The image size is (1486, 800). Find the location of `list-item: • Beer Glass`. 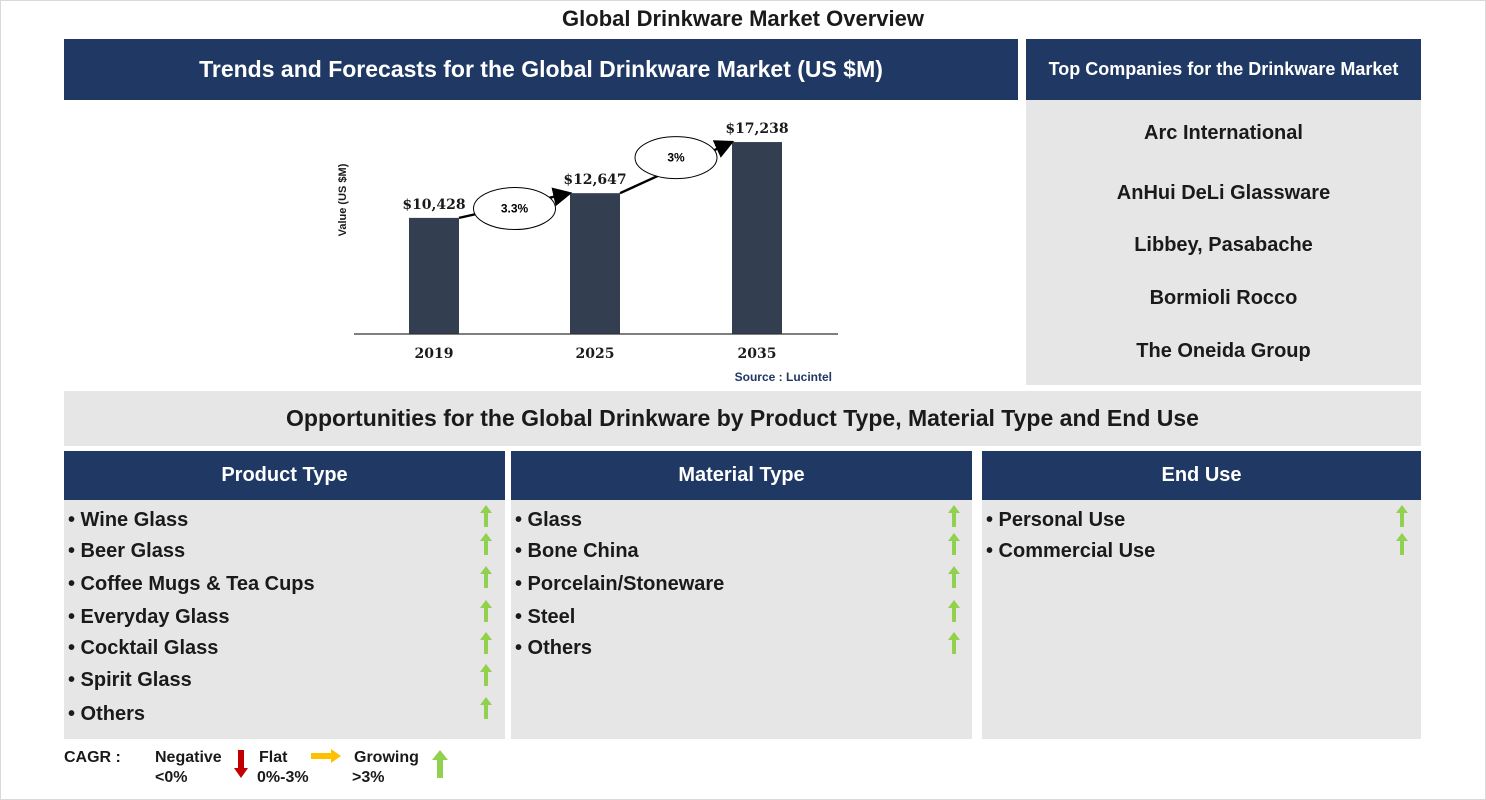

list-item: • Beer Glass is located at coordinates (127, 551).